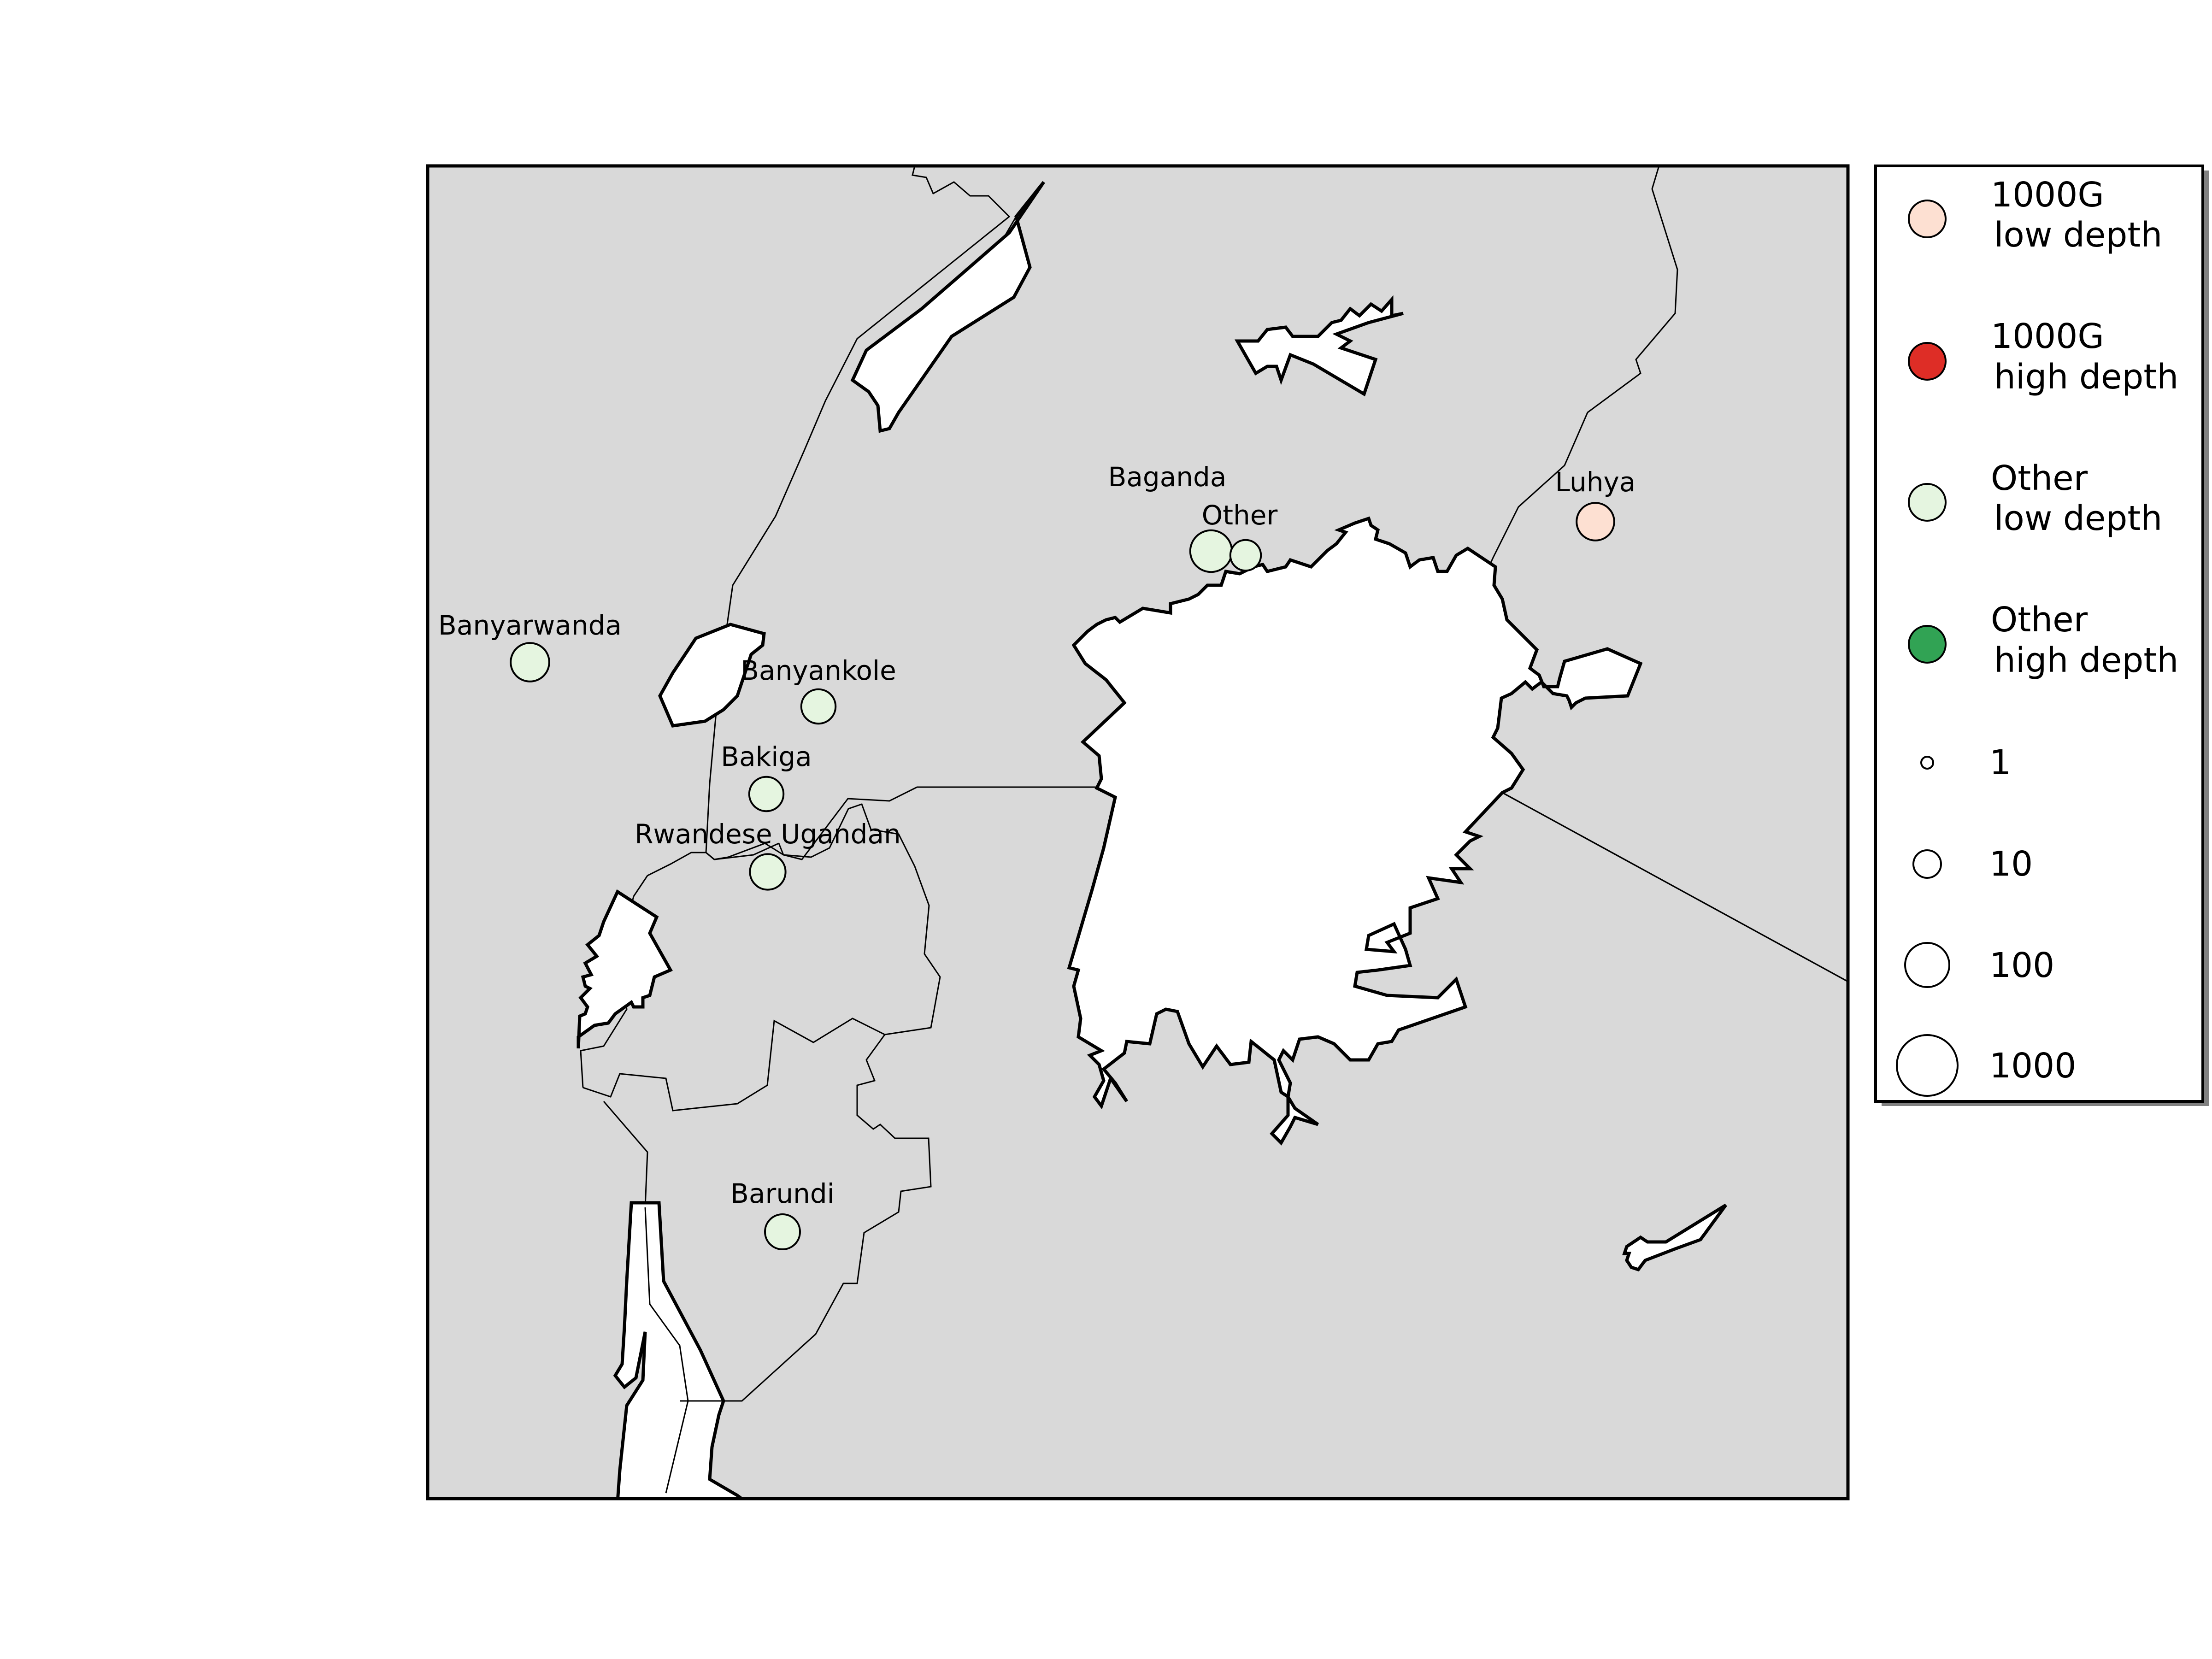 The image size is (2212, 1659). What do you see at coordinates (947, 307) in the screenshot?
I see `lake-albert` at bounding box center [947, 307].